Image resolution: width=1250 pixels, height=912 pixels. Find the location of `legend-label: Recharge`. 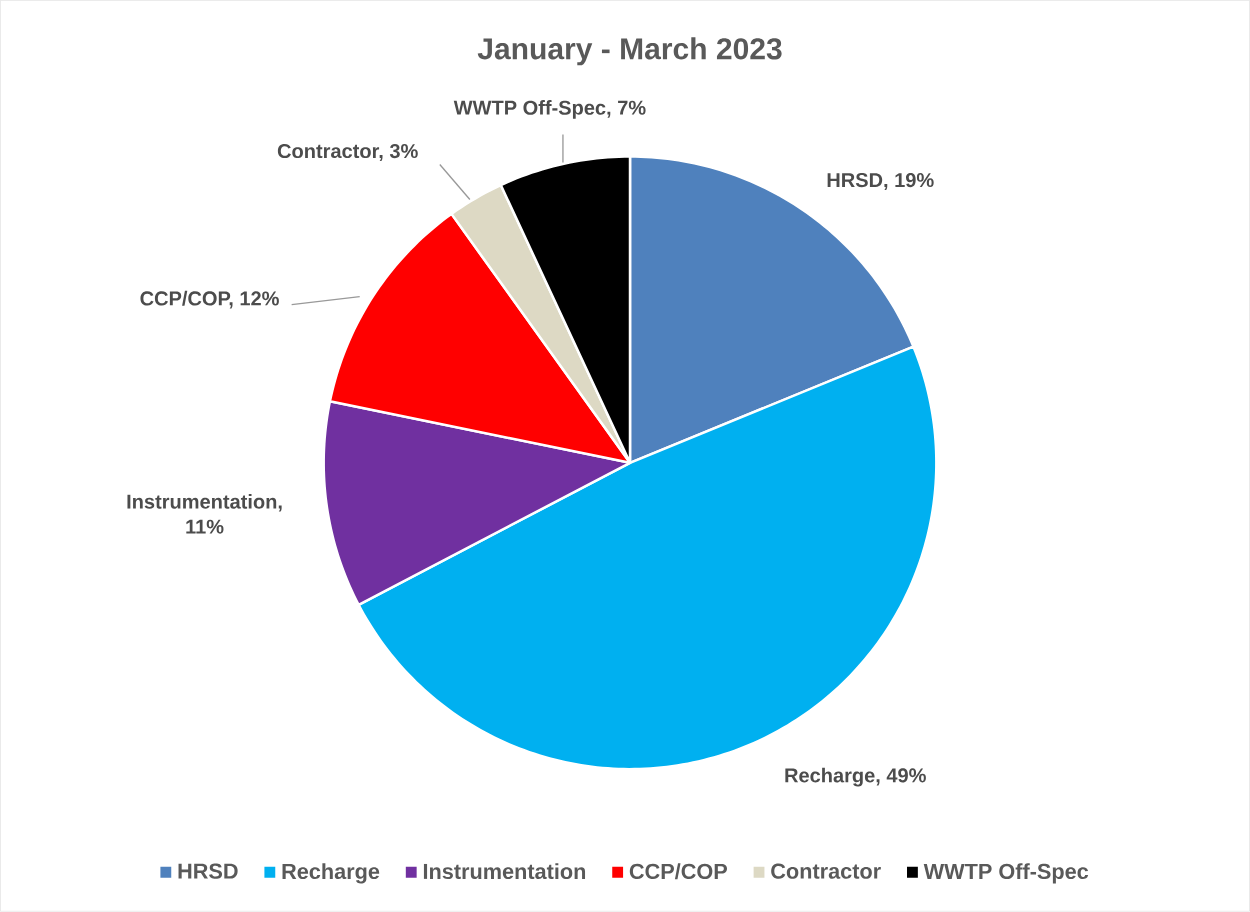

legend-label: Recharge is located at coordinates (331, 873).